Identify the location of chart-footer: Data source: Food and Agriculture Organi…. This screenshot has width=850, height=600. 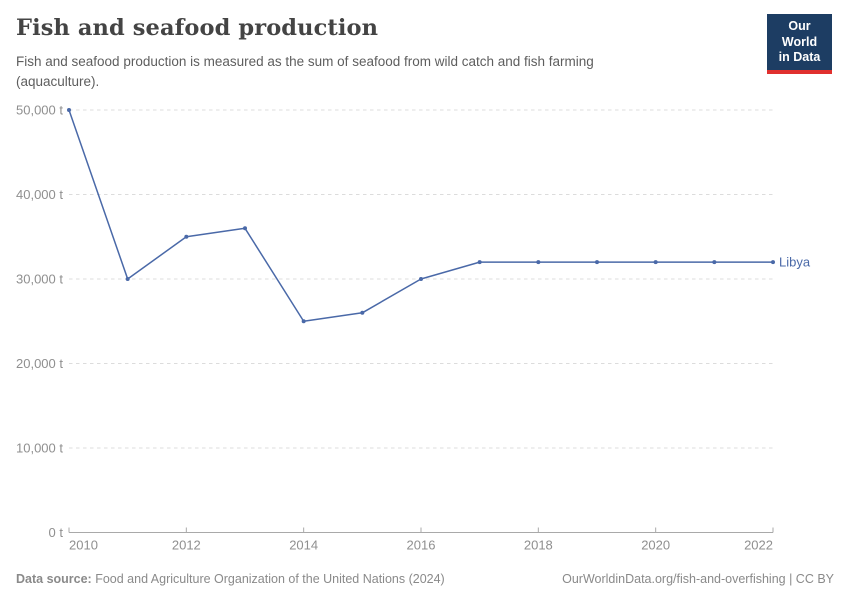
(425, 579).